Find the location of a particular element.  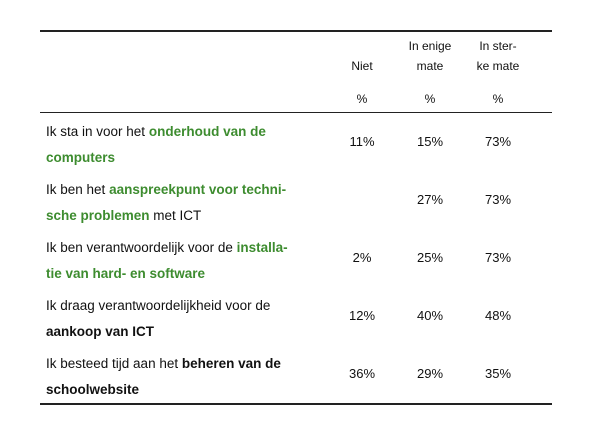

header-rule is located at coordinates (296, 112).